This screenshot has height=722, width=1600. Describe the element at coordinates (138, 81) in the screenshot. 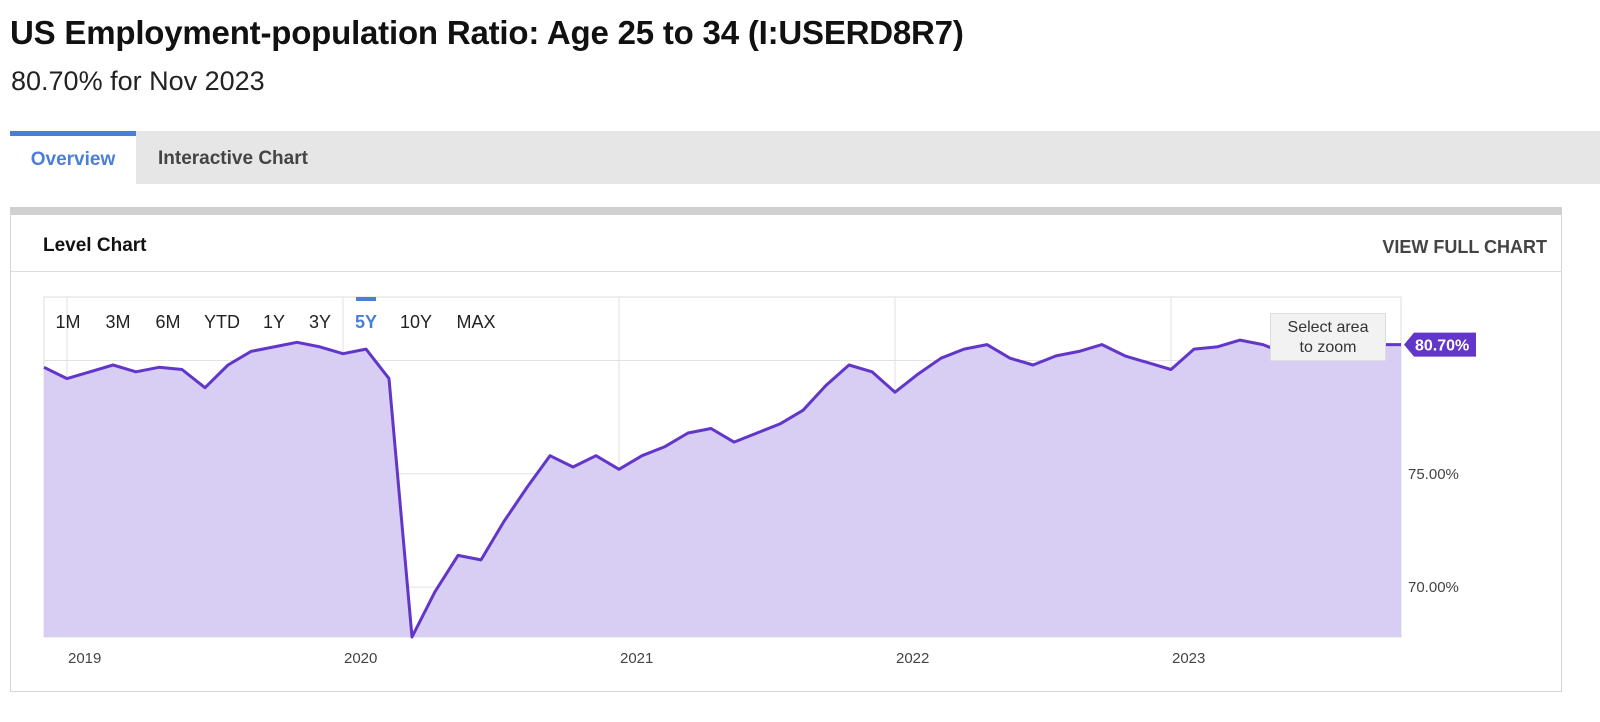

I see `latest-value-subtitle: 80.70% for Nov 2023` at that location.